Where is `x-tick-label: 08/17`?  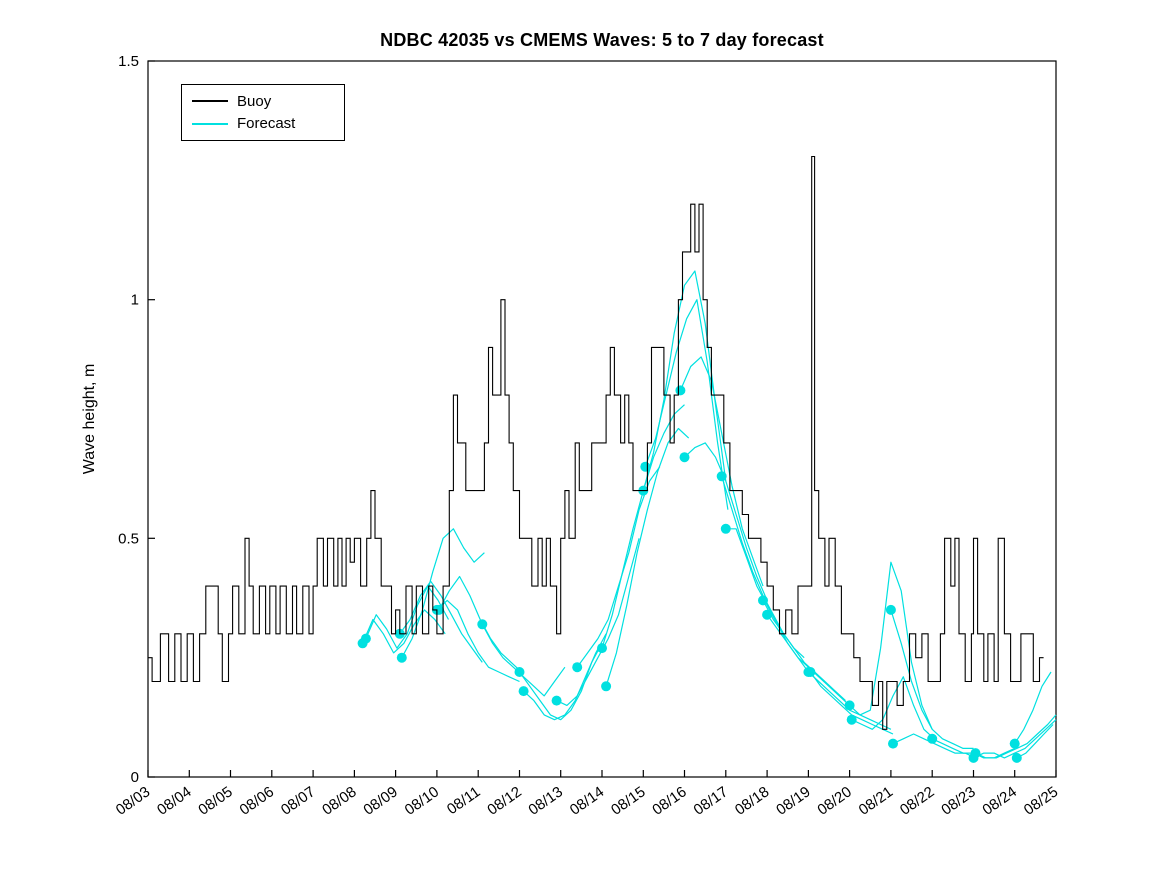
x-tick-label: 08/17 is located at coordinates (711, 800).